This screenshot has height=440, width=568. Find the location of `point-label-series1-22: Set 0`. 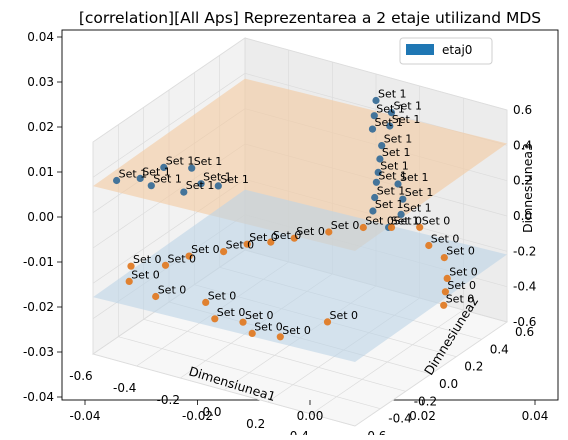

point-label-series1-22: Set 0 is located at coordinates (222, 295).